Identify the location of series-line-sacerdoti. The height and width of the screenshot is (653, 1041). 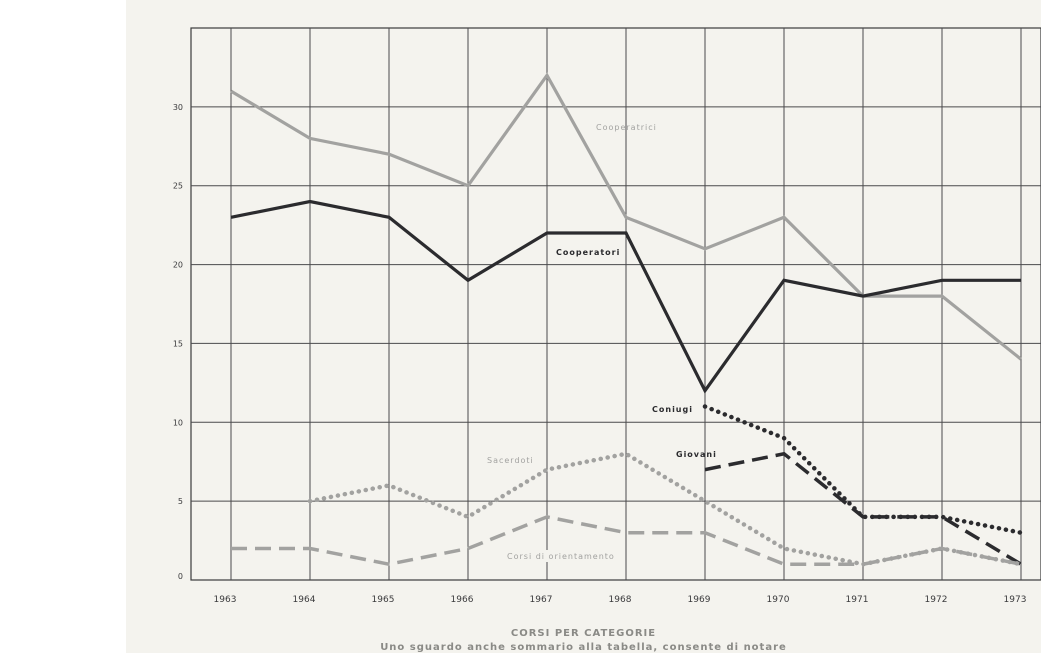
(665, 509).